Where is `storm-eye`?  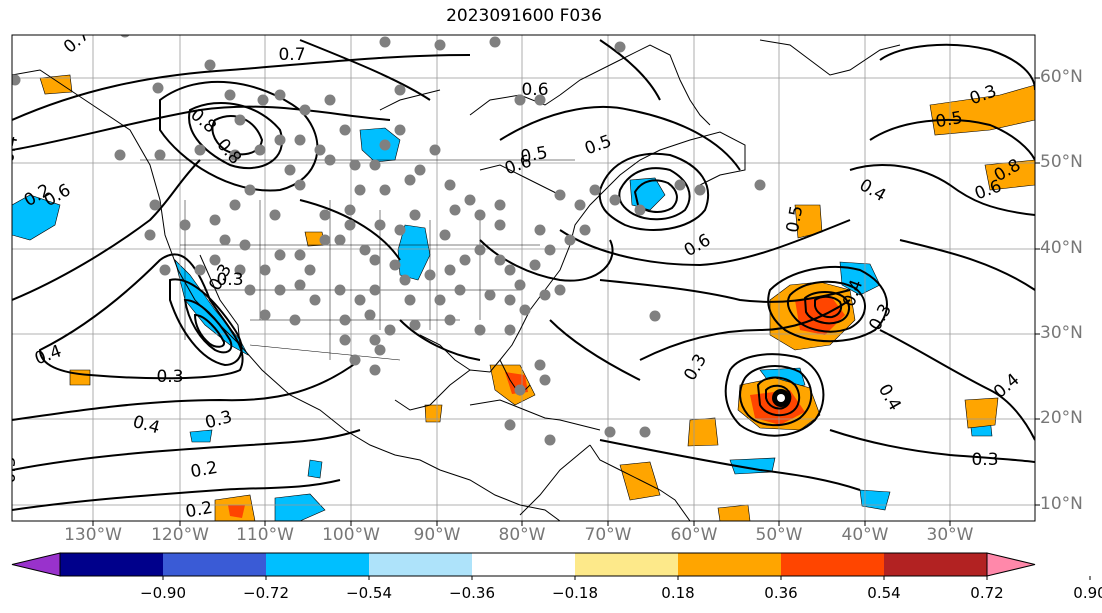 storm-eye is located at coordinates (781, 398).